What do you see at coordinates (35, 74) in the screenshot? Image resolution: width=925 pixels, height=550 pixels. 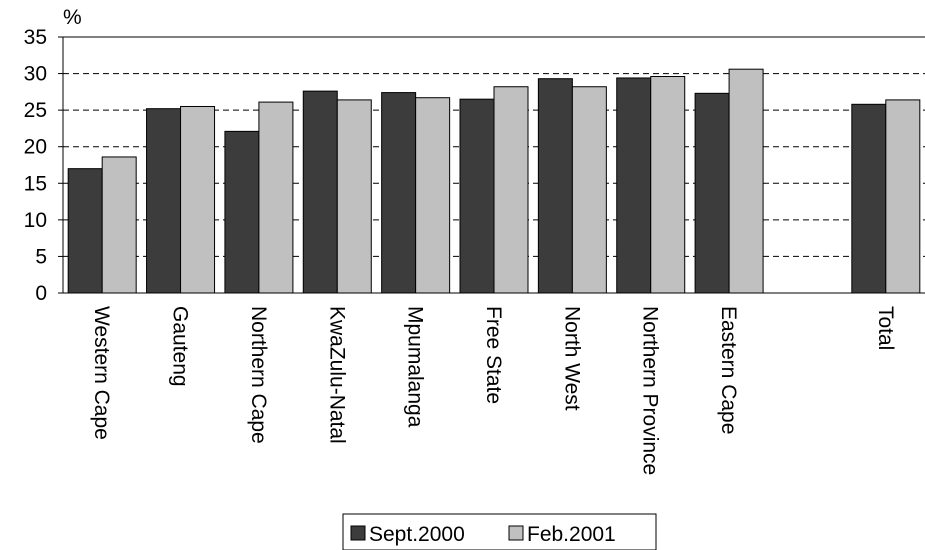 I see `y-tick-label: 30` at bounding box center [35, 74].